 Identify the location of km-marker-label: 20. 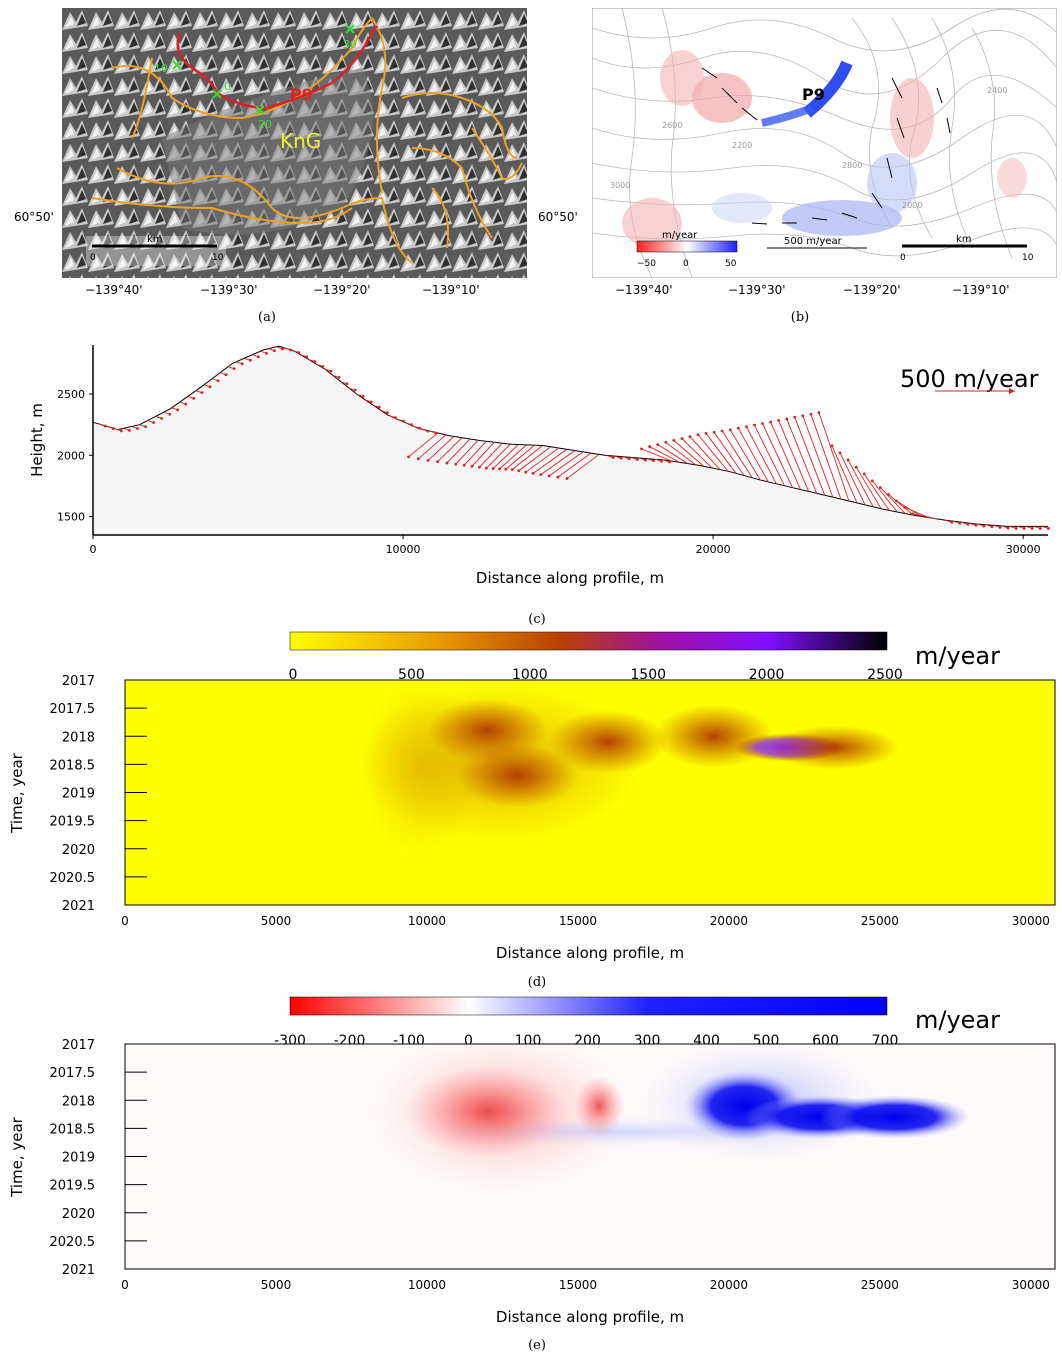
(265, 124).